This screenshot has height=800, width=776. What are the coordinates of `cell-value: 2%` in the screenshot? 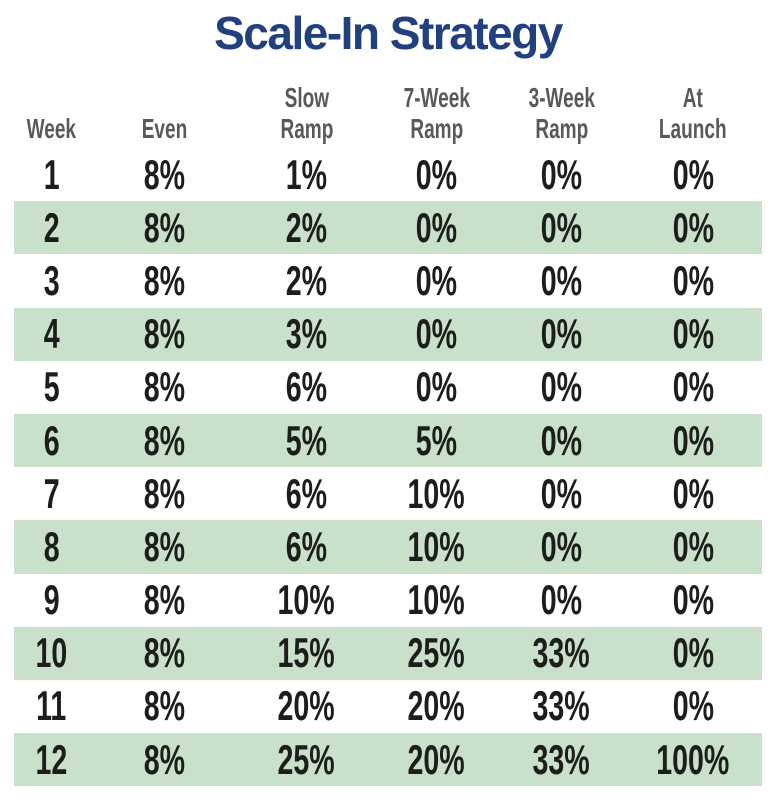 It's located at (306, 280).